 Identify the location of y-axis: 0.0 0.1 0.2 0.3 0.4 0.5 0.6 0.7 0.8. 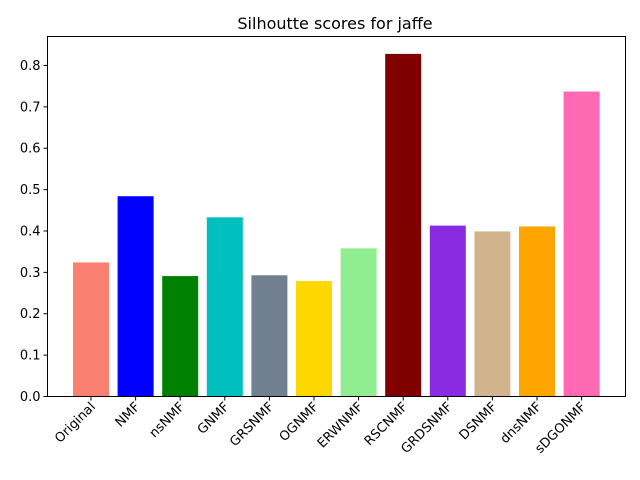
(34, 232).